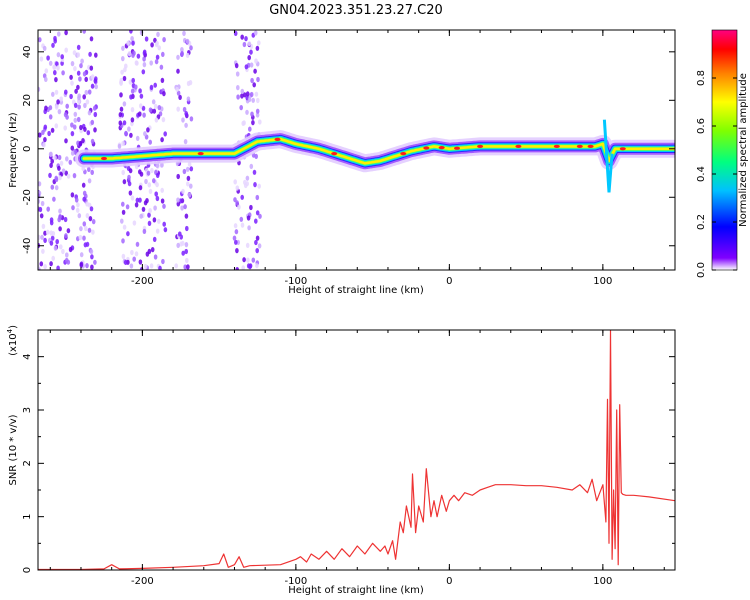  What do you see at coordinates (27, 463) in the screenshot?
I see `y-tick-label: 2` at bounding box center [27, 463].